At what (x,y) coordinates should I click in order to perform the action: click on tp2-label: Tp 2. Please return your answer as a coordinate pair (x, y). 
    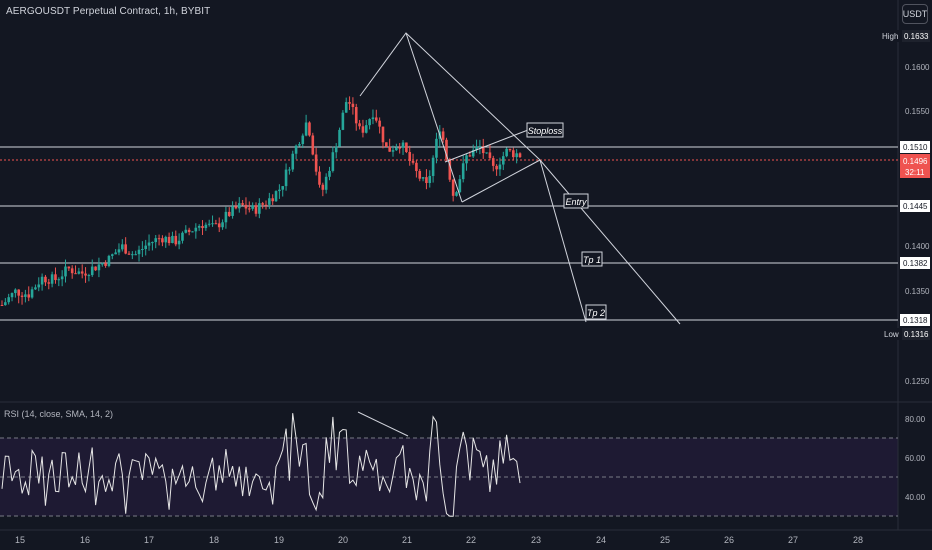
    Looking at the image, I should click on (596, 313).